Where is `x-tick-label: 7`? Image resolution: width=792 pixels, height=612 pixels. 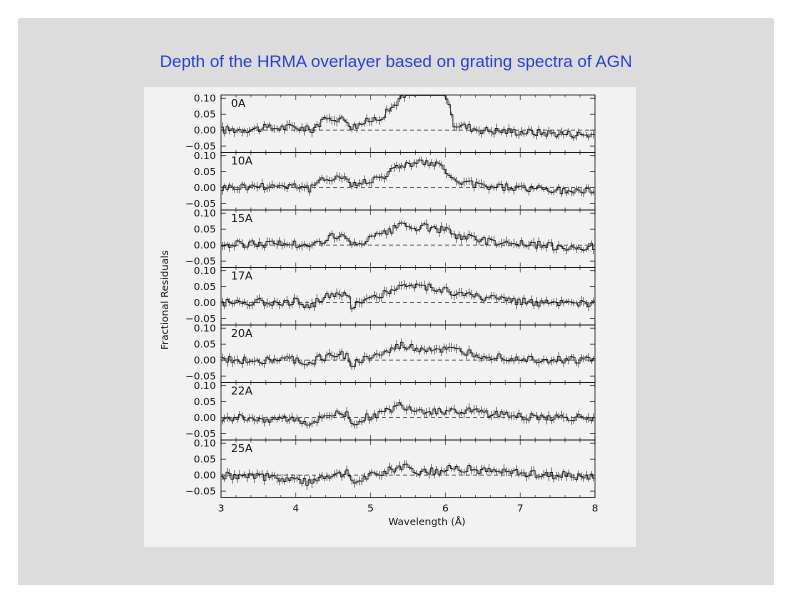
x-tick-label: 7 is located at coordinates (520, 509).